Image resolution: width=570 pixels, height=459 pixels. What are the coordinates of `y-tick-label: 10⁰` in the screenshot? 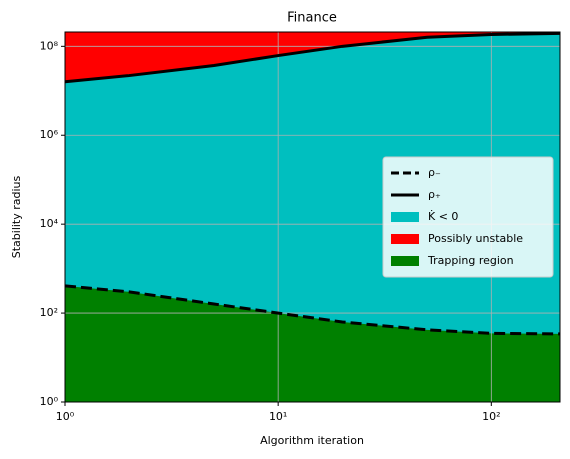 It's located at (49, 401).